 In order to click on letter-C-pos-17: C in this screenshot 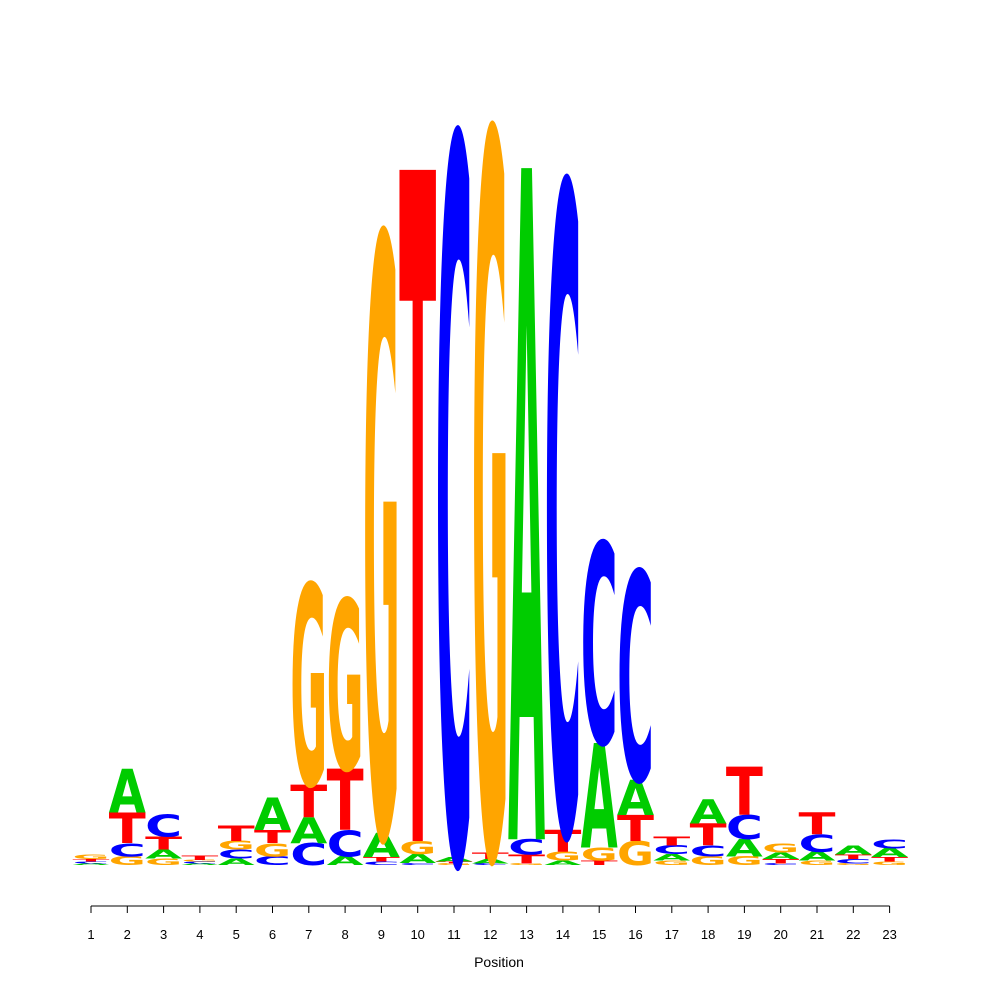, I will do `click(671, 850)`.